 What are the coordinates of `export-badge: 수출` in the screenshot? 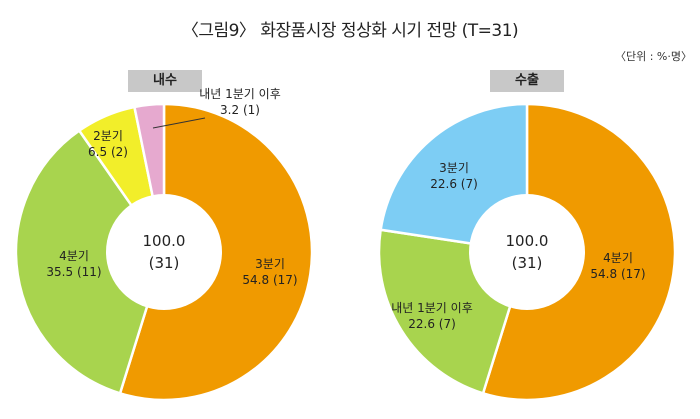 It's located at (527, 81).